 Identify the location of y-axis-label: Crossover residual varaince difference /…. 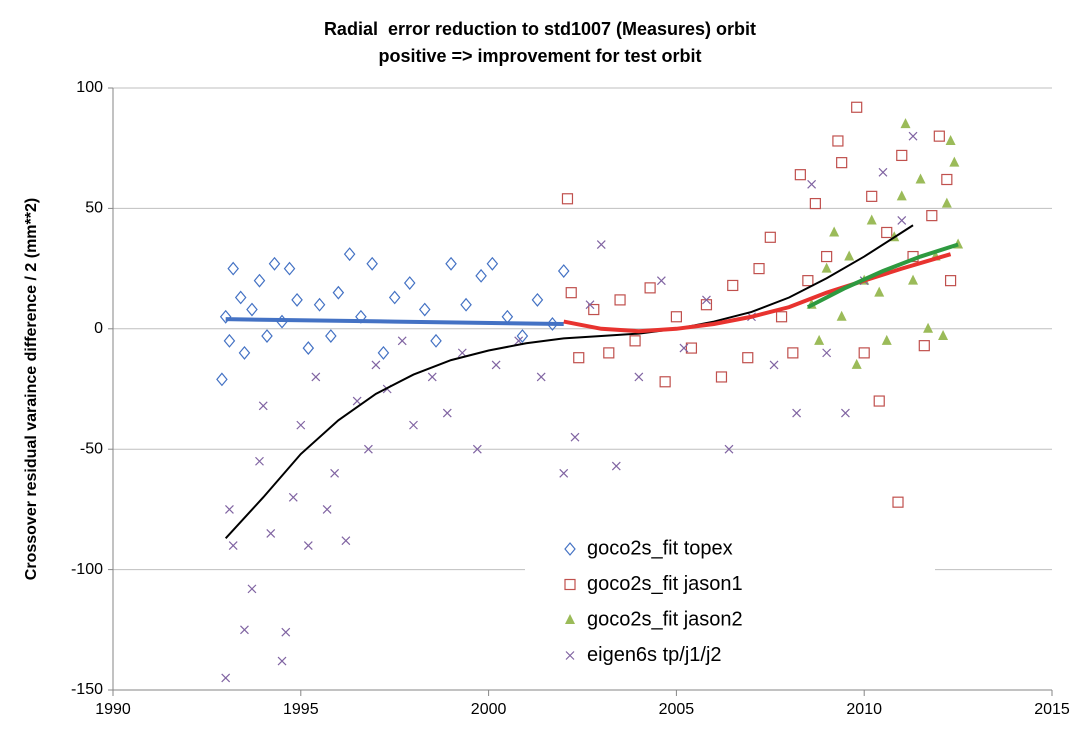
(31, 389).